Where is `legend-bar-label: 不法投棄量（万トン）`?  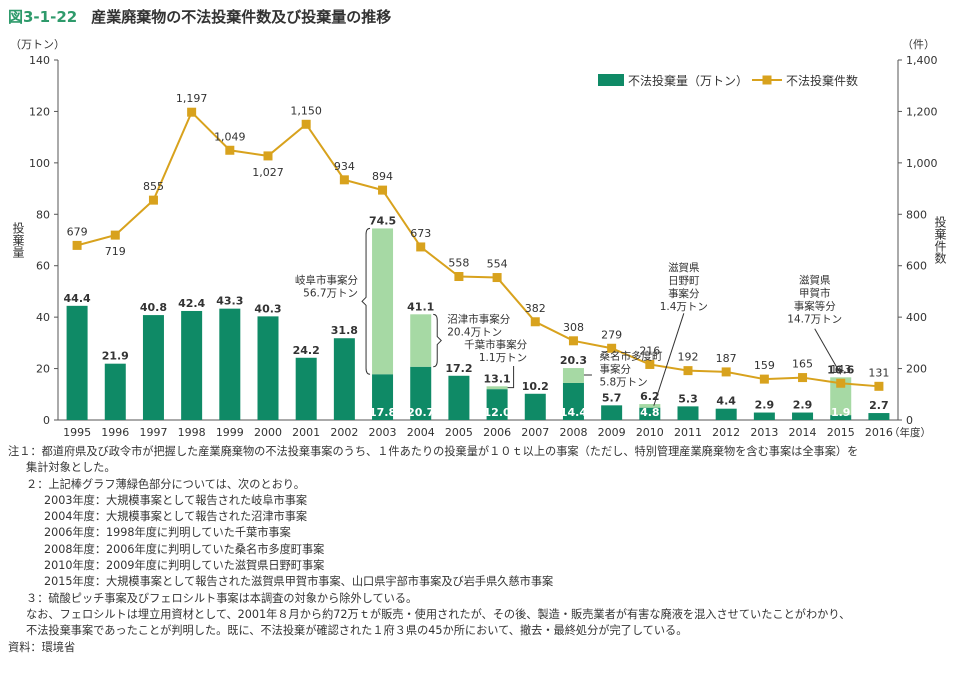 legend-bar-label: 不法投棄量（万トン） is located at coordinates (688, 80).